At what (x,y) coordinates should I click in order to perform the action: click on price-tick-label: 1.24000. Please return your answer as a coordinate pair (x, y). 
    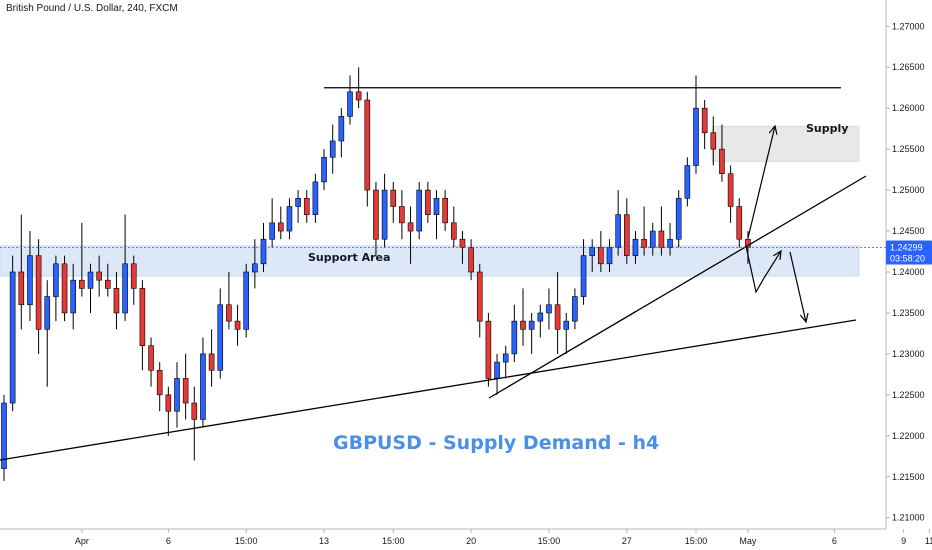
    Looking at the image, I should click on (908, 272).